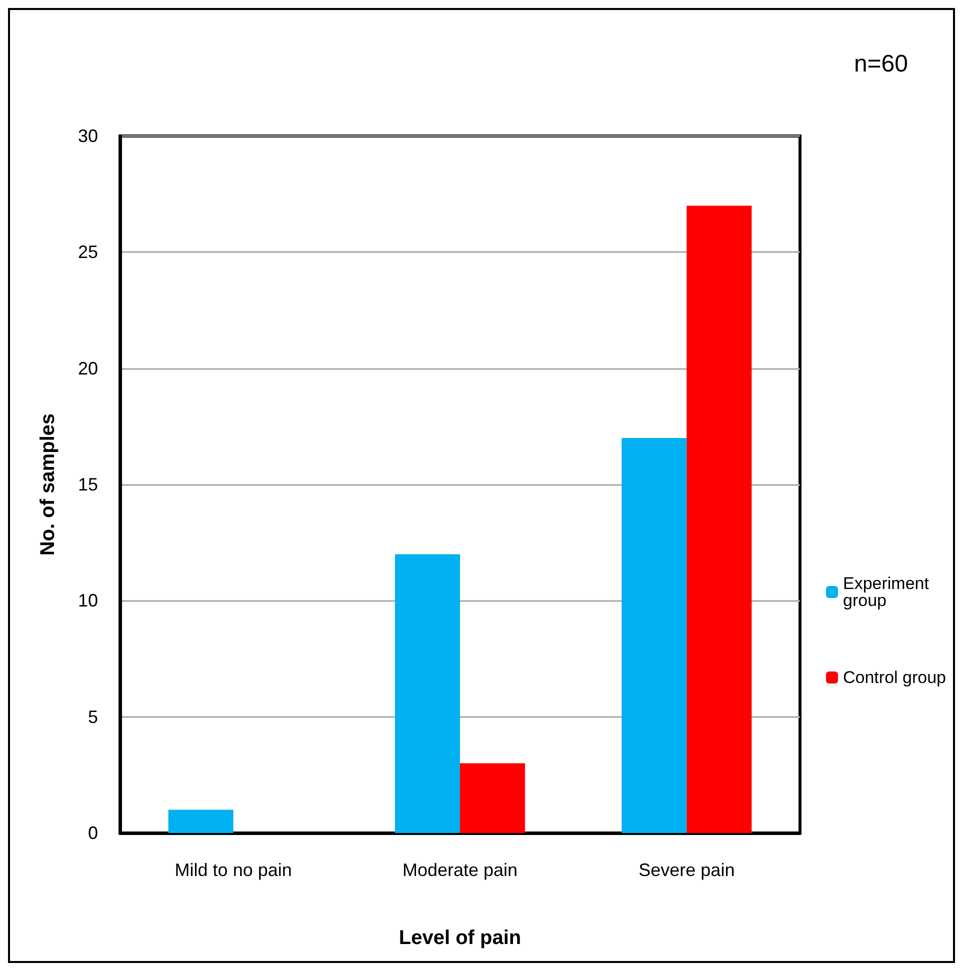 The height and width of the screenshot is (971, 963). Describe the element at coordinates (48, 484) in the screenshot. I see `y-axis-title: No. of samples` at that location.